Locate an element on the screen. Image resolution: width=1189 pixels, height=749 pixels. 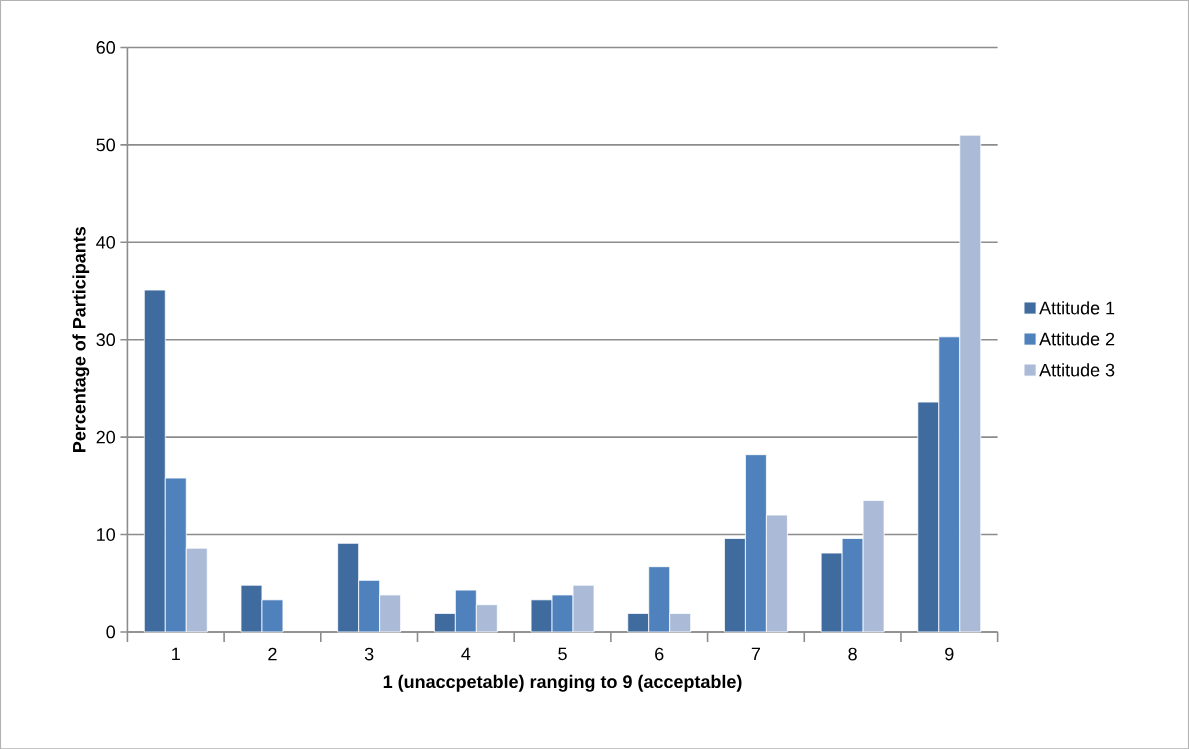
y-axis-title: Percentage of Participants is located at coordinates (81, 339).